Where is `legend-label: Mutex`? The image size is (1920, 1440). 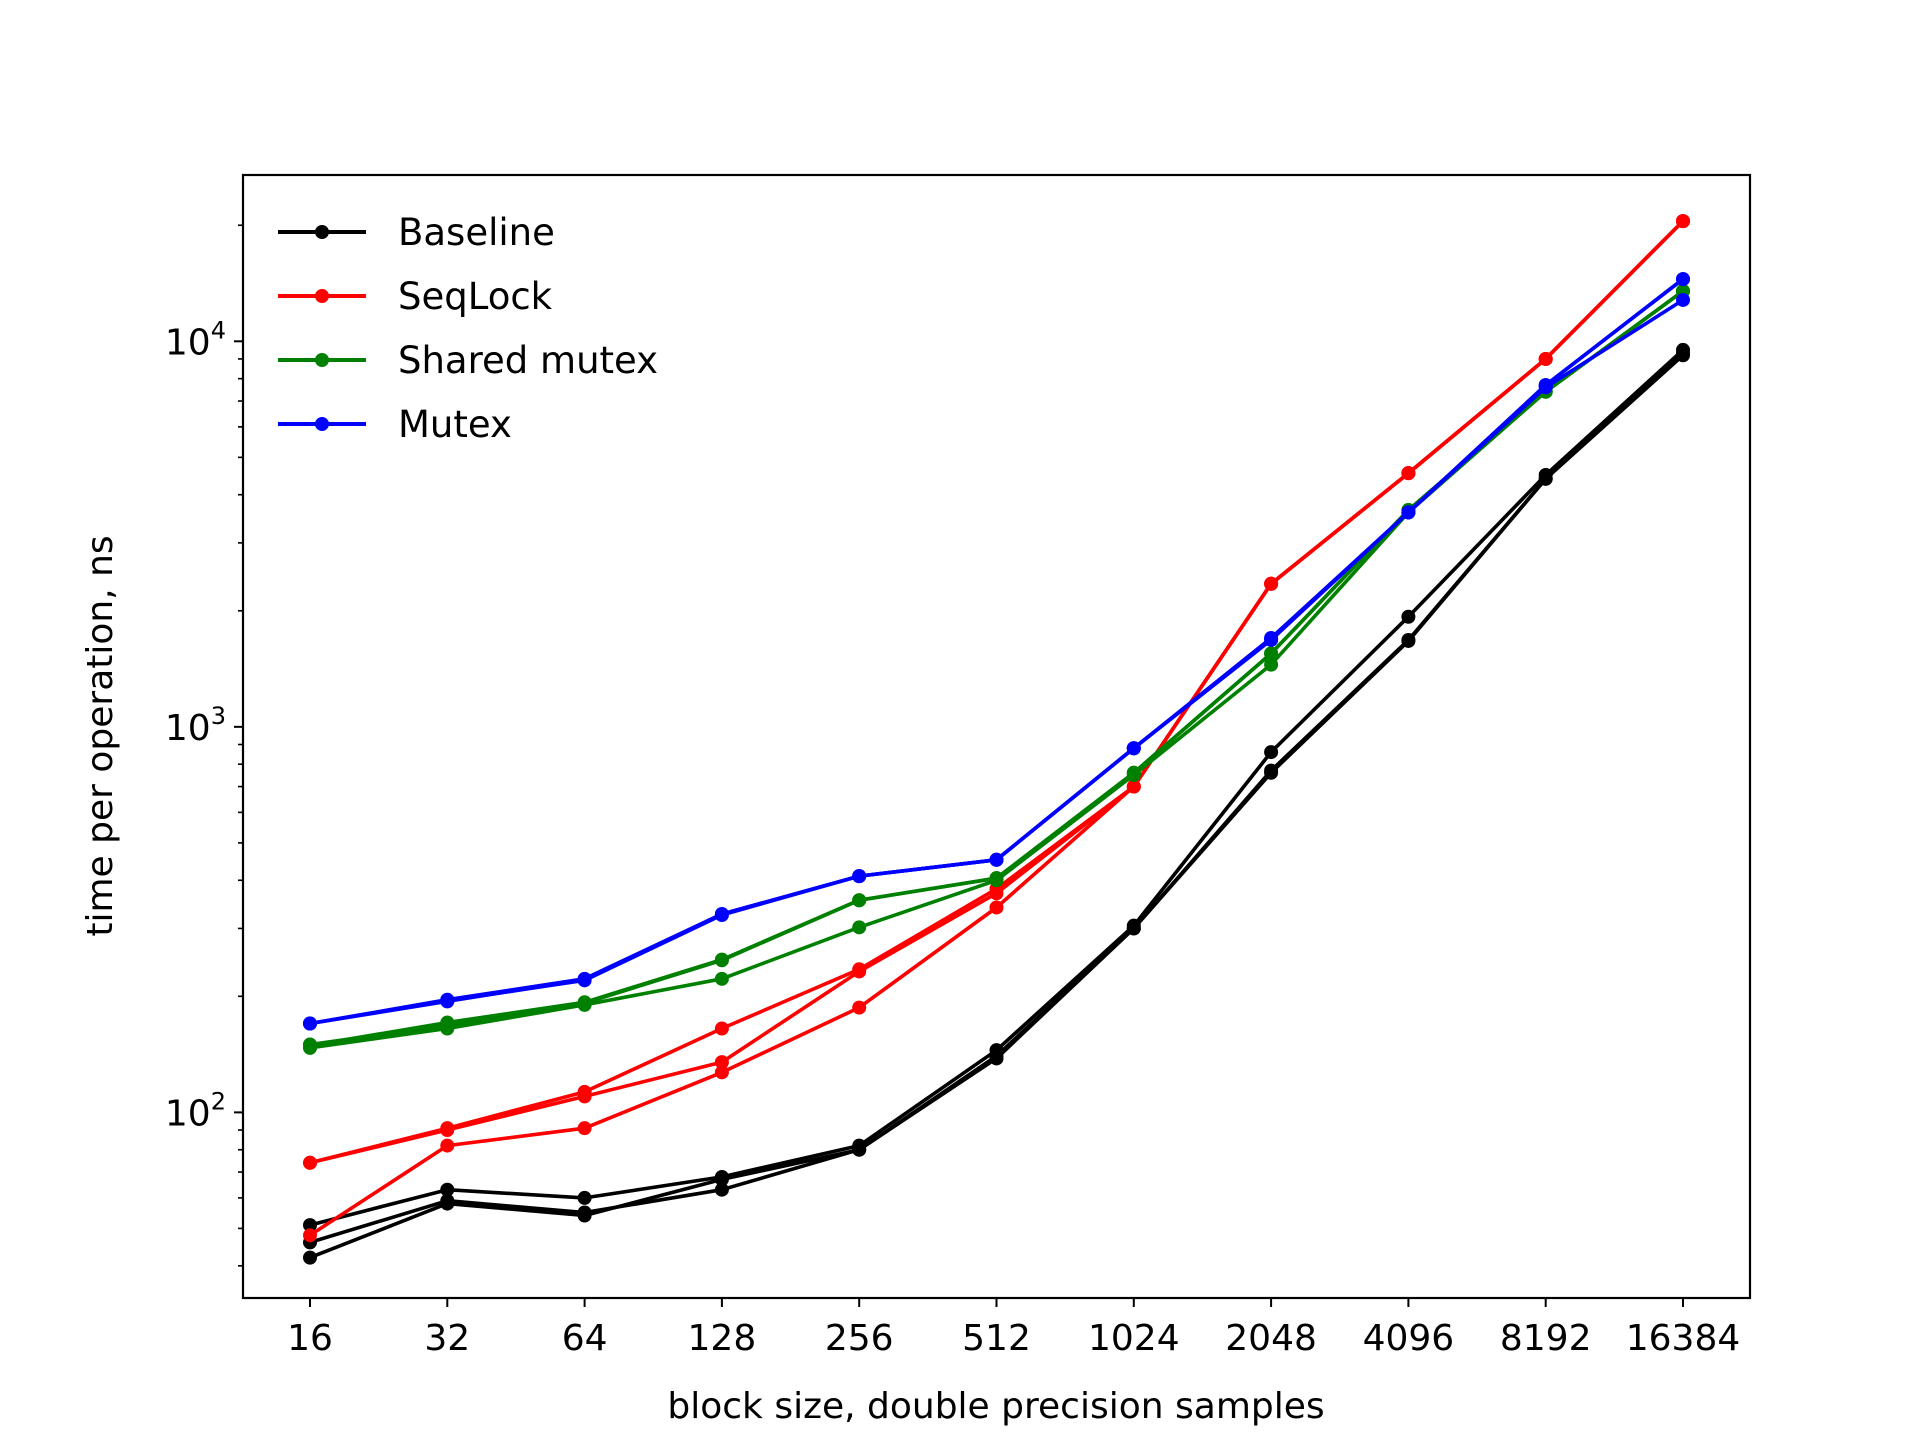 legend-label: Mutex is located at coordinates (455, 424).